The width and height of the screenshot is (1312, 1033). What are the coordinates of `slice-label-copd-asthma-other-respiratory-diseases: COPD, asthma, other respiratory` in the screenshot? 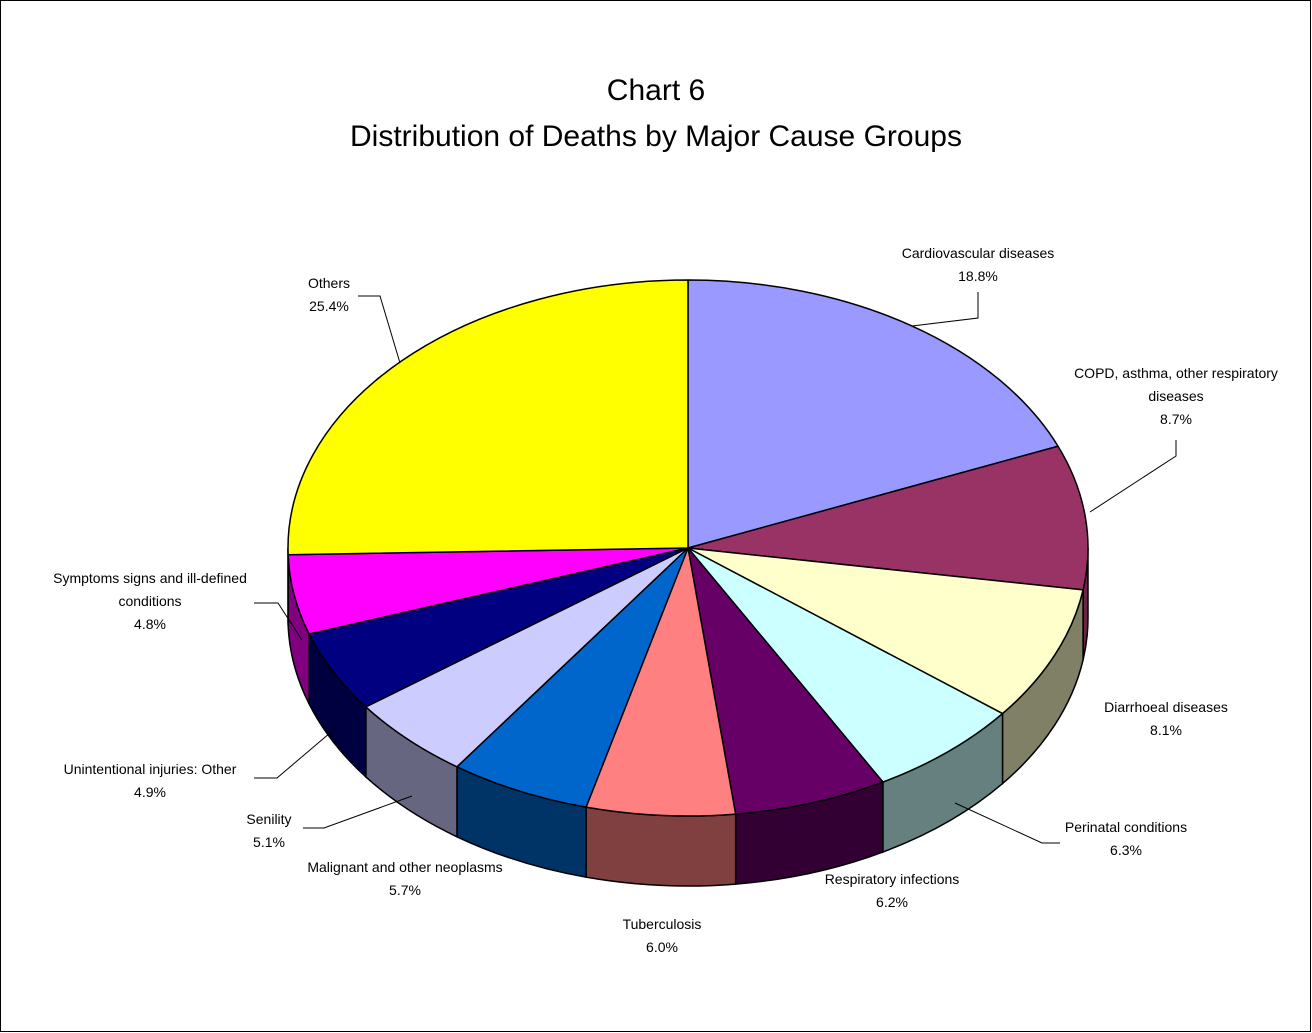 It's located at (1176, 373).